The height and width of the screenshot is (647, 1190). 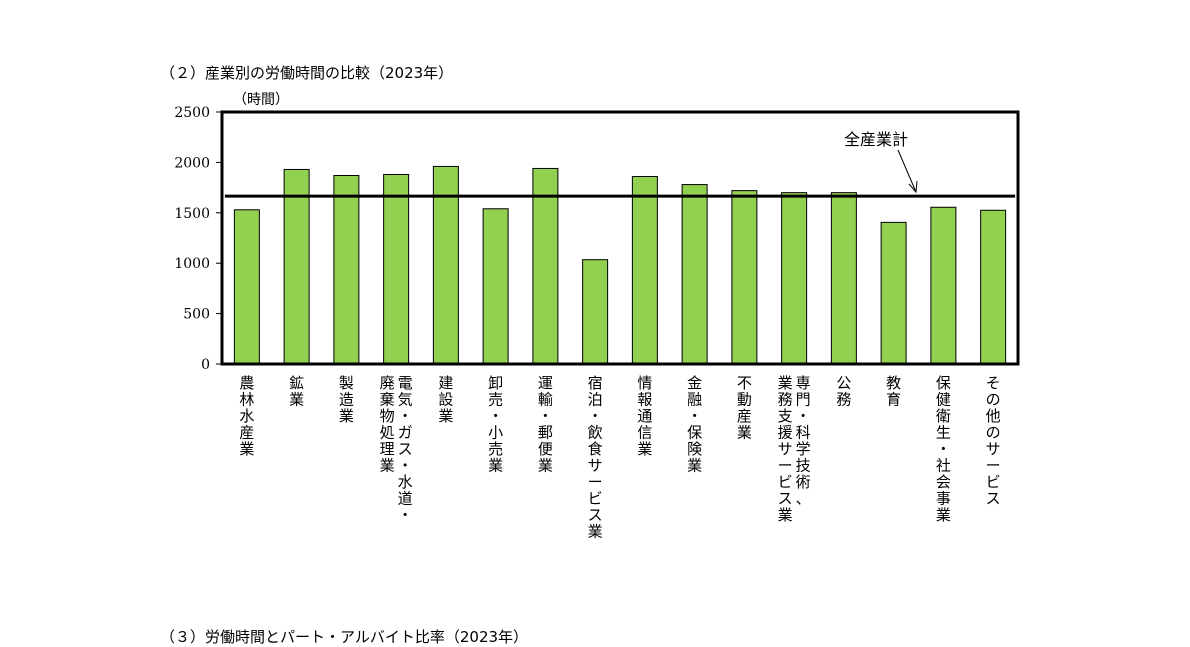 What do you see at coordinates (192, 214) in the screenshot?
I see `y-tick-label: 1500` at bounding box center [192, 214].